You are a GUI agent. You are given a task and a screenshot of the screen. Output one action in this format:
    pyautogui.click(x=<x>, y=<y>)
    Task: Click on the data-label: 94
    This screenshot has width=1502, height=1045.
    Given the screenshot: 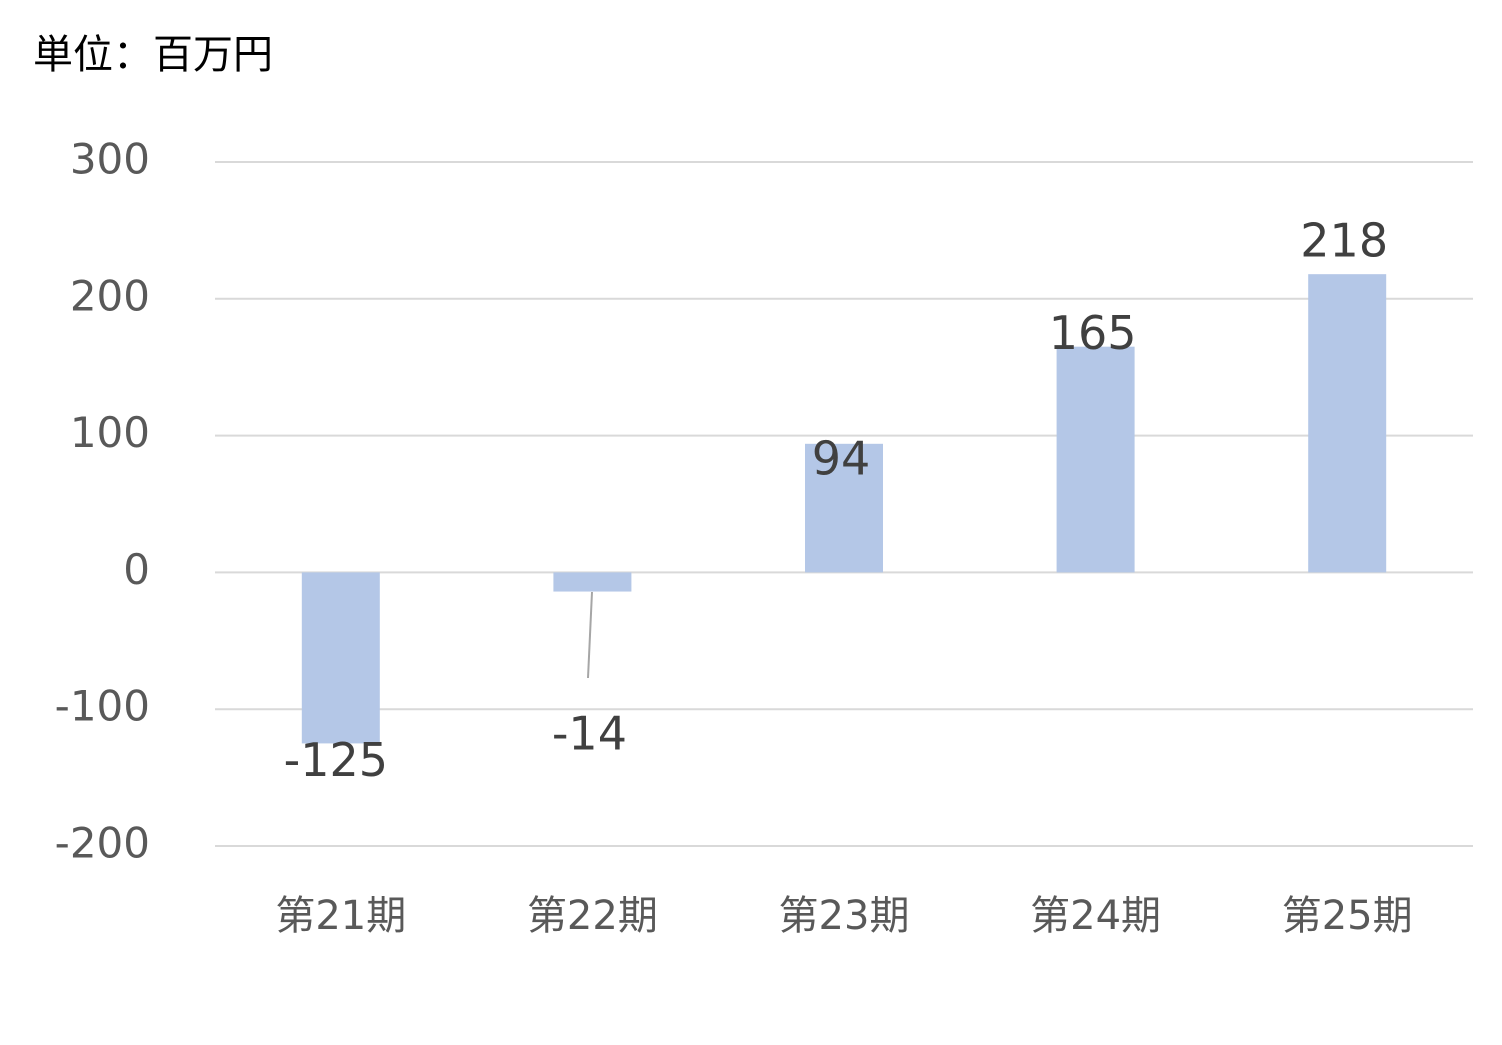 What is the action you would take?
    pyautogui.click(x=841, y=458)
    